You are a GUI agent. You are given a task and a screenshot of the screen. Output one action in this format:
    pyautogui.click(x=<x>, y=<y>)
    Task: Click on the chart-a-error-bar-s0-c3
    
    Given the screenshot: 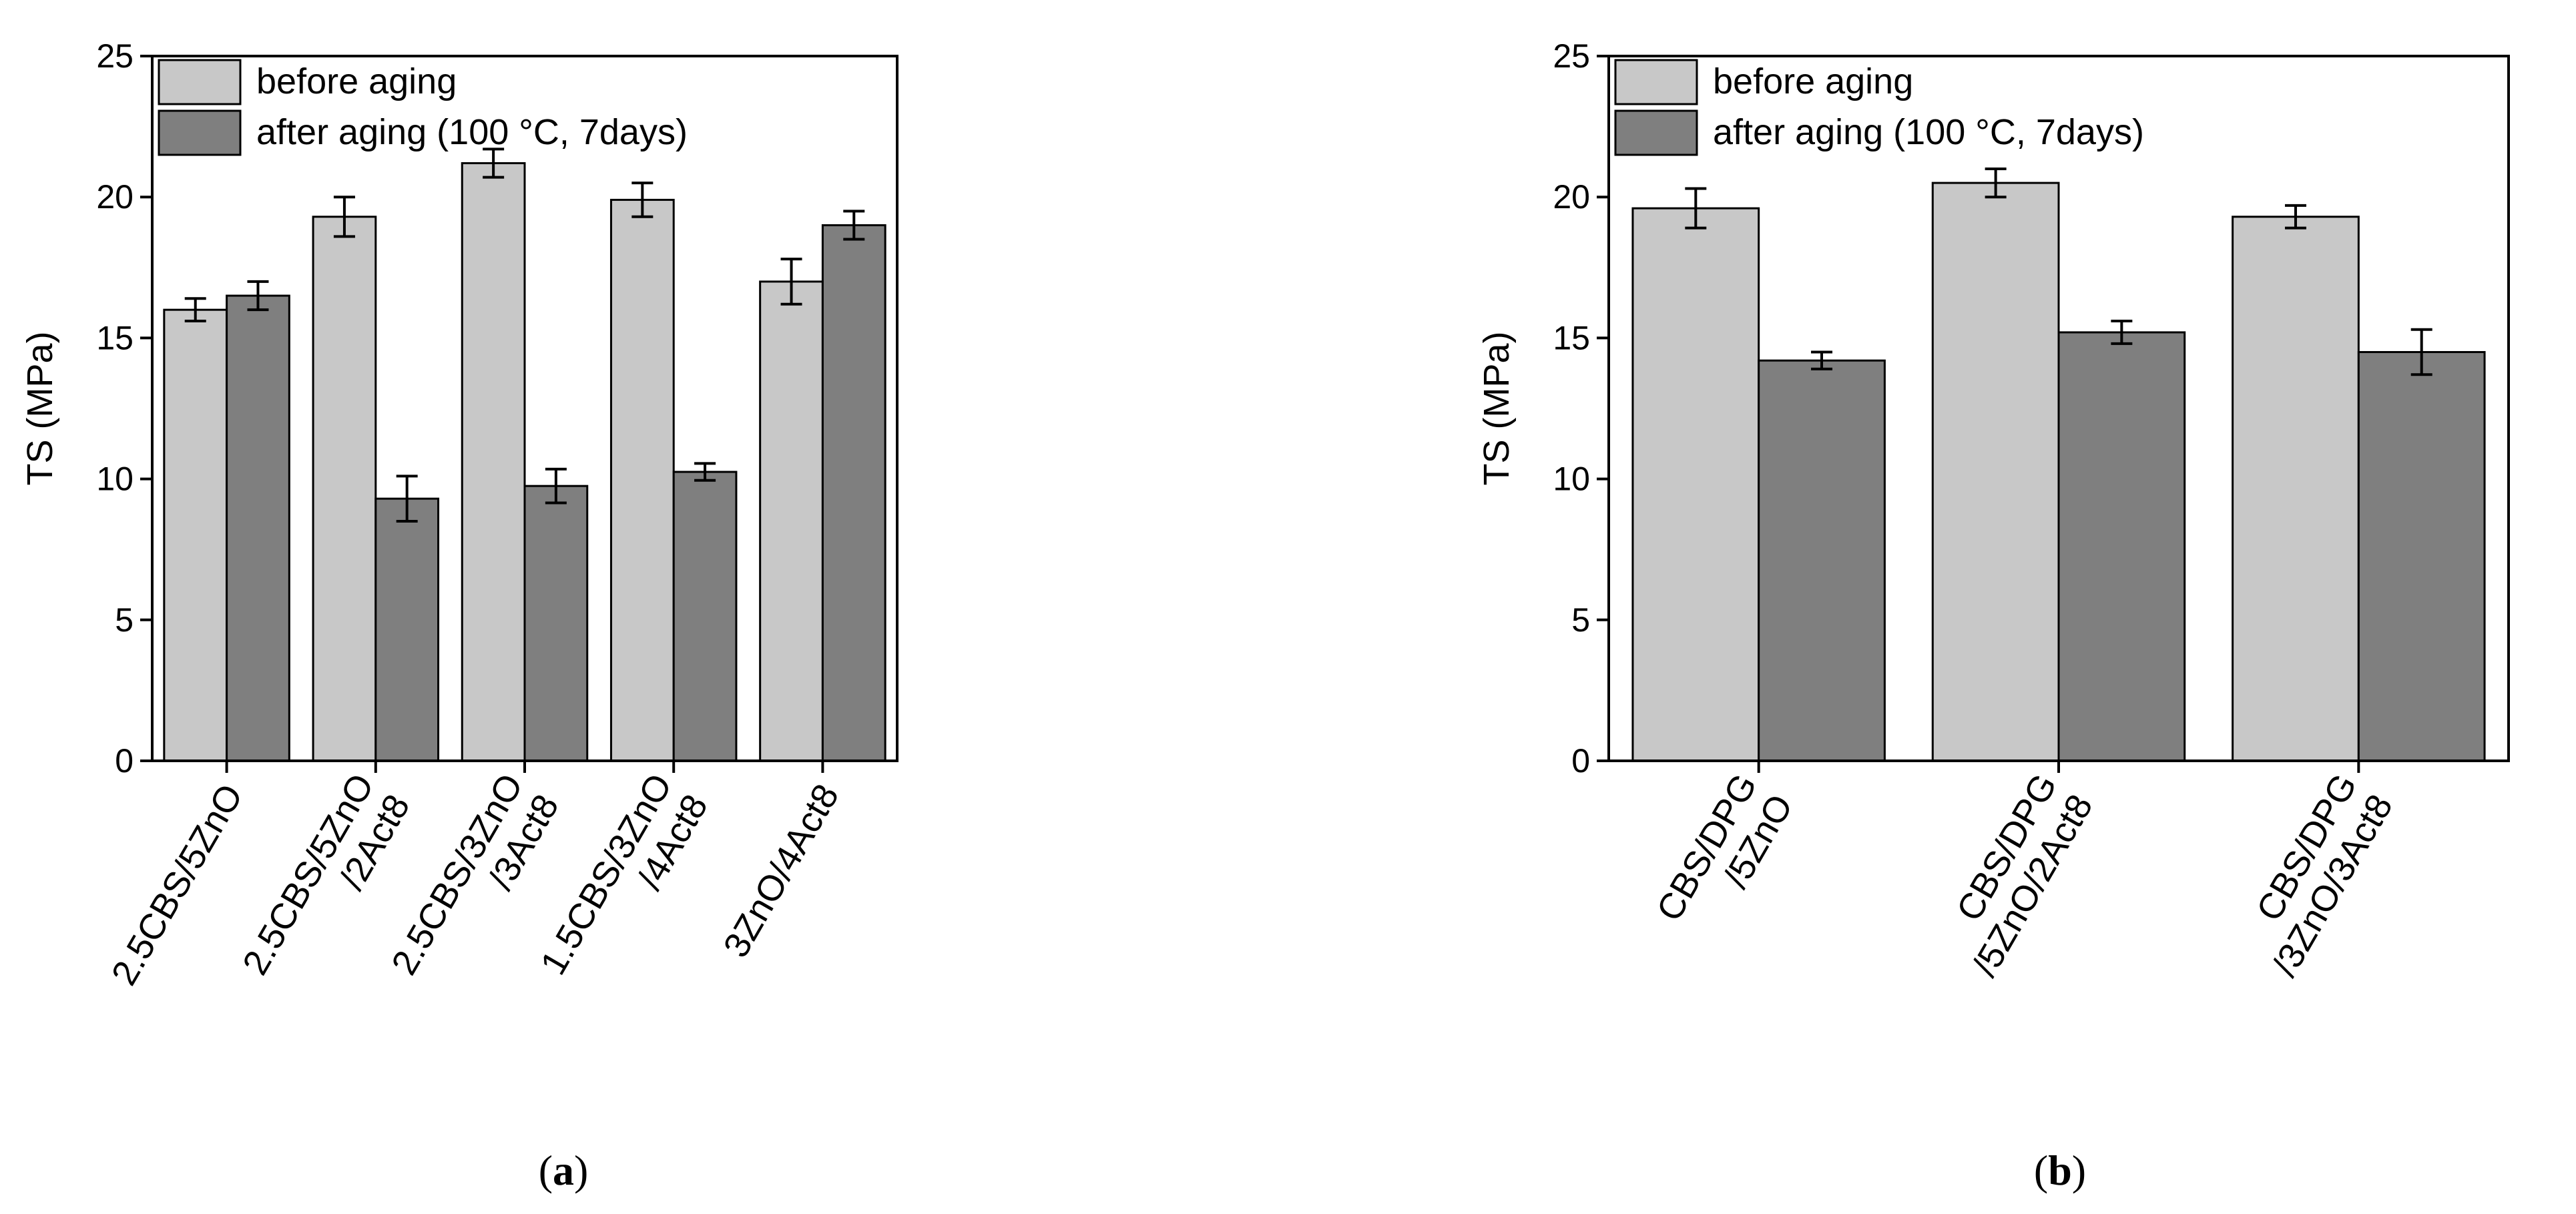 What is the action you would take?
    pyautogui.click(x=642, y=200)
    